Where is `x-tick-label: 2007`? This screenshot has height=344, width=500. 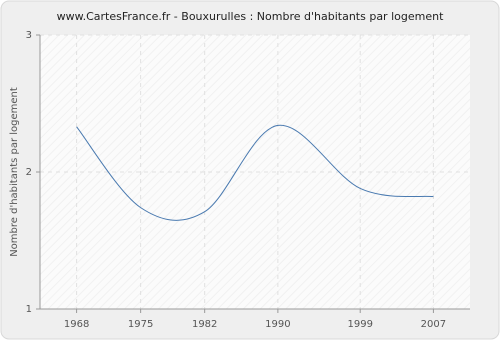
x-tick-label: 2007 is located at coordinates (433, 324).